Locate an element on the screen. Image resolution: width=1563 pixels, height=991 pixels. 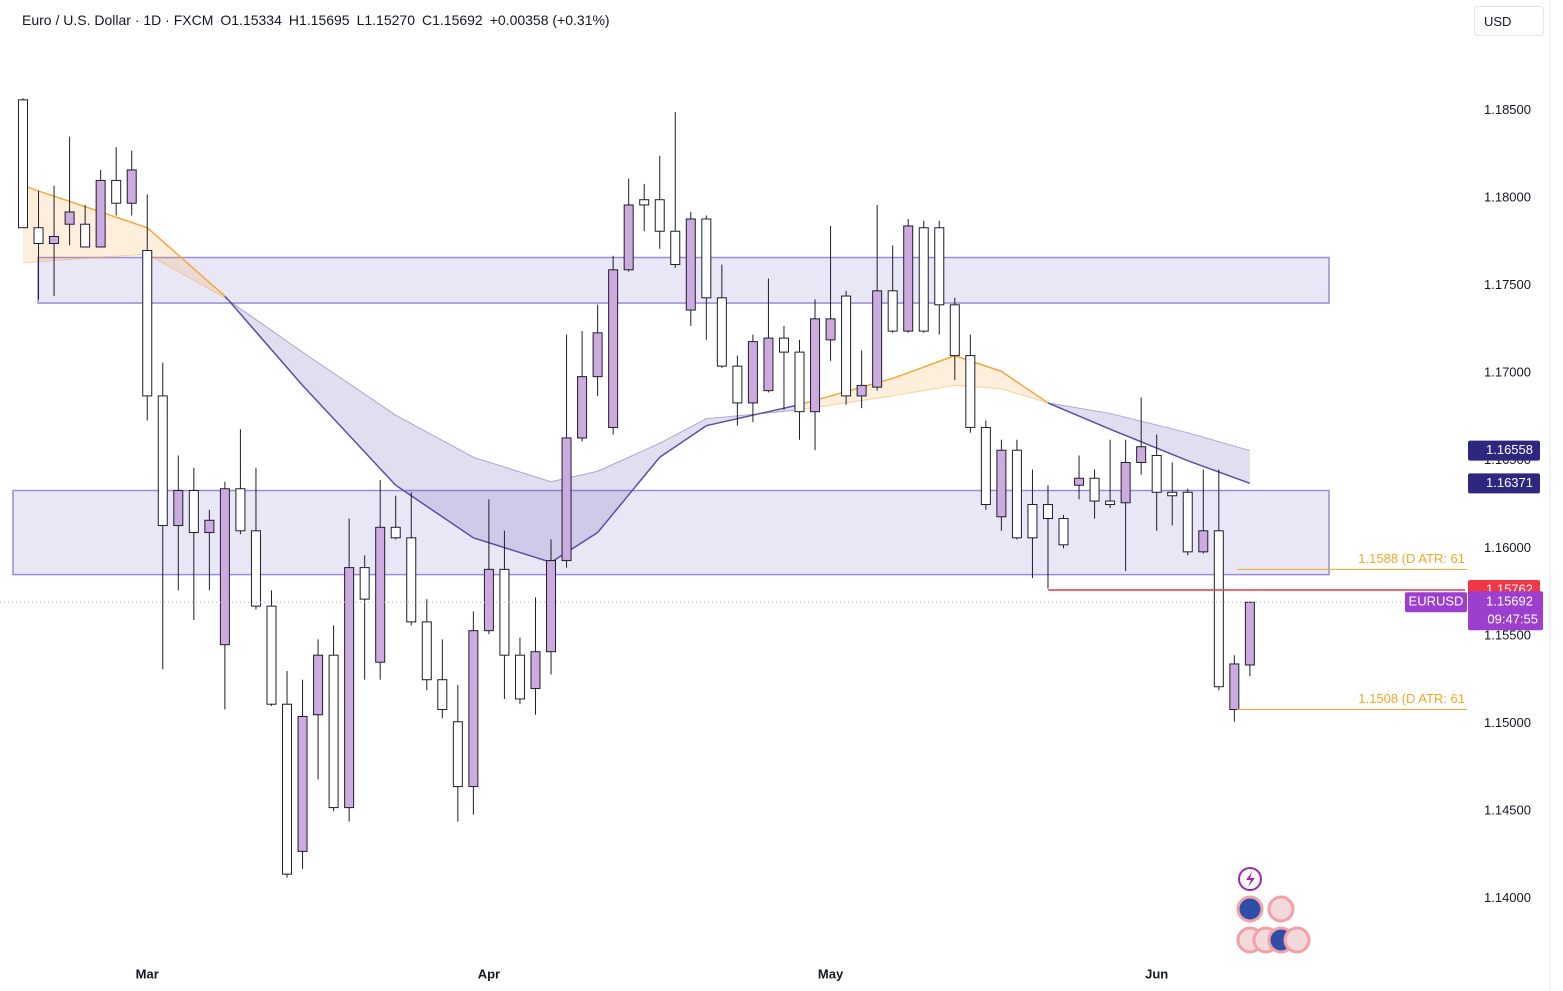
y-tick-label: 1.17000 is located at coordinates (1507, 372).